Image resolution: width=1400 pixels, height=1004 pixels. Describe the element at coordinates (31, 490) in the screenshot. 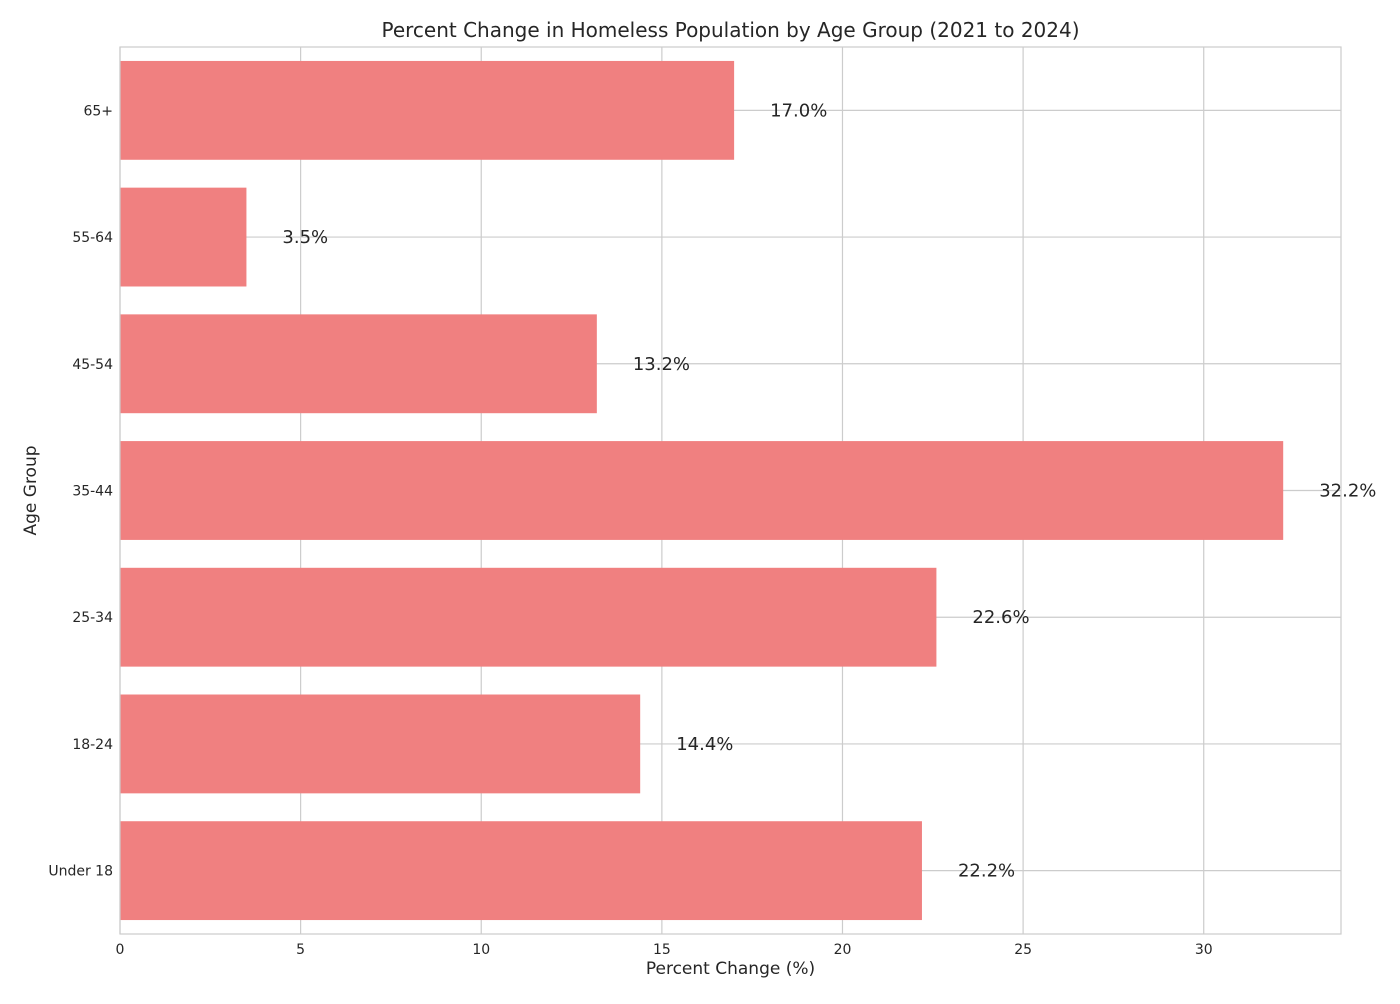

I see `y-axis-label: Age Group` at that location.